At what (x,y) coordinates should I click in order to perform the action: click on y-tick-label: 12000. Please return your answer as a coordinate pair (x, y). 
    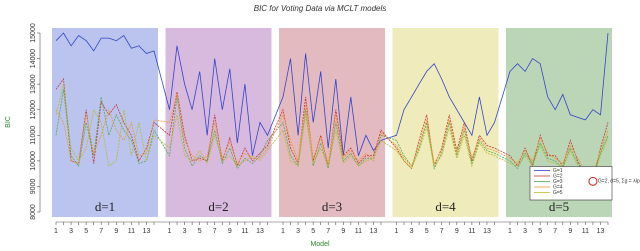
    Looking at the image, I should click on (33, 110).